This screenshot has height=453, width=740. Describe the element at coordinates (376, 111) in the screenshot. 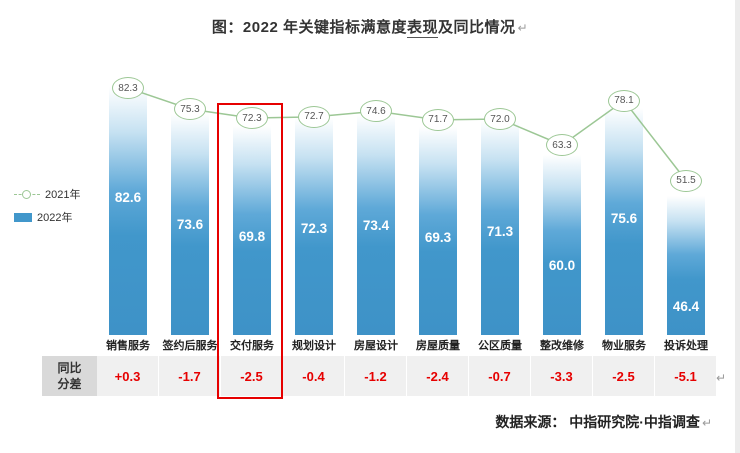

I see `line-marker: 74.6` at that location.